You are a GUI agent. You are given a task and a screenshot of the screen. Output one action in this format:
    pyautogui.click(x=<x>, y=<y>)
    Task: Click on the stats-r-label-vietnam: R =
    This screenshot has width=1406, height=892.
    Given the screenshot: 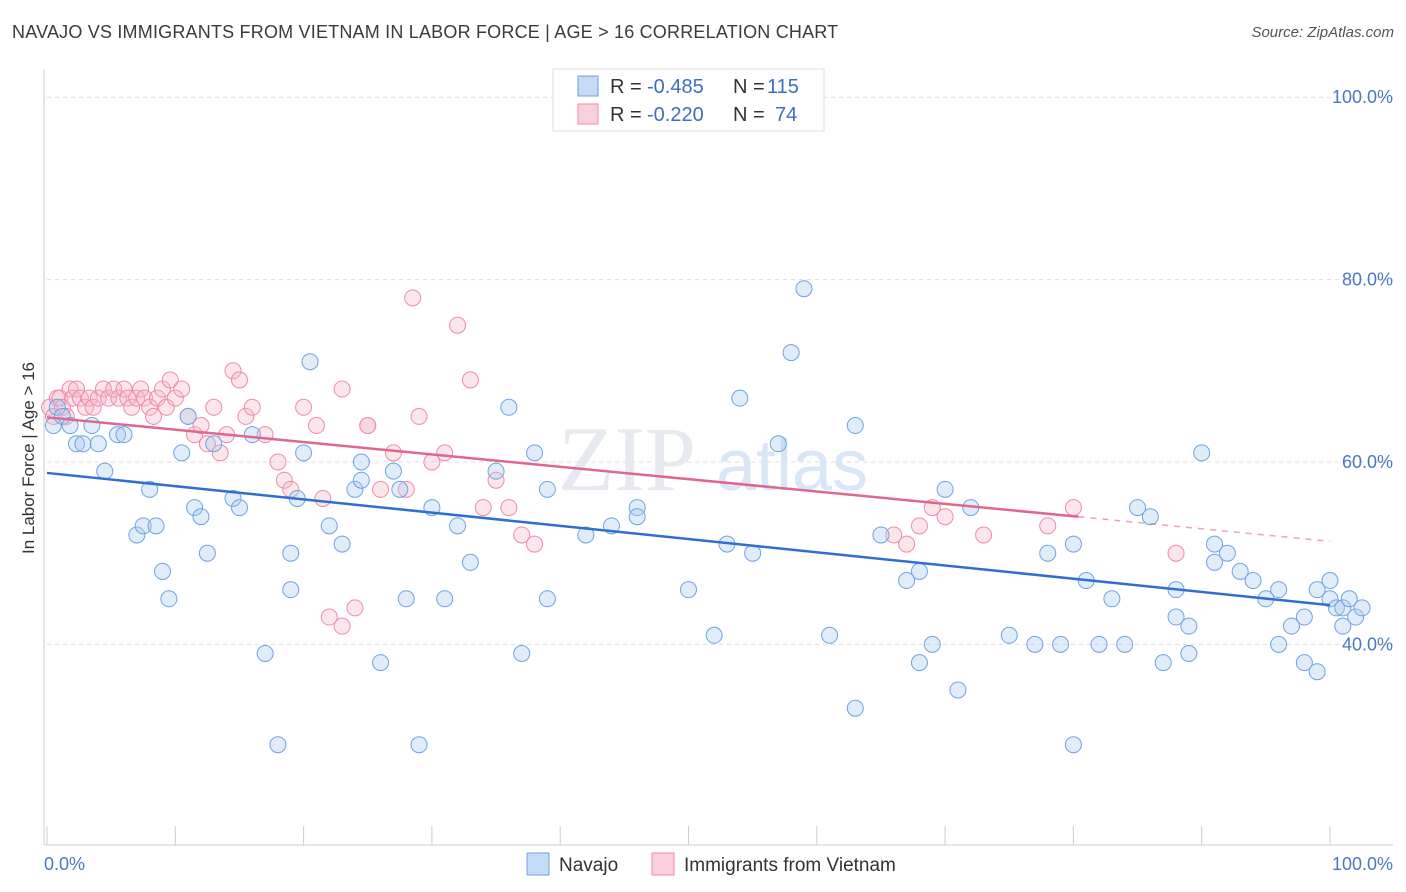 What is the action you would take?
    pyautogui.click(x=626, y=115)
    